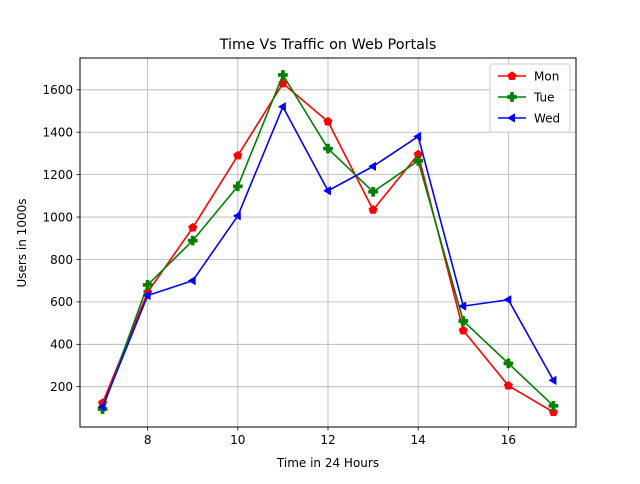  I want to click on y-tick-label: 1600, so click(57, 90).